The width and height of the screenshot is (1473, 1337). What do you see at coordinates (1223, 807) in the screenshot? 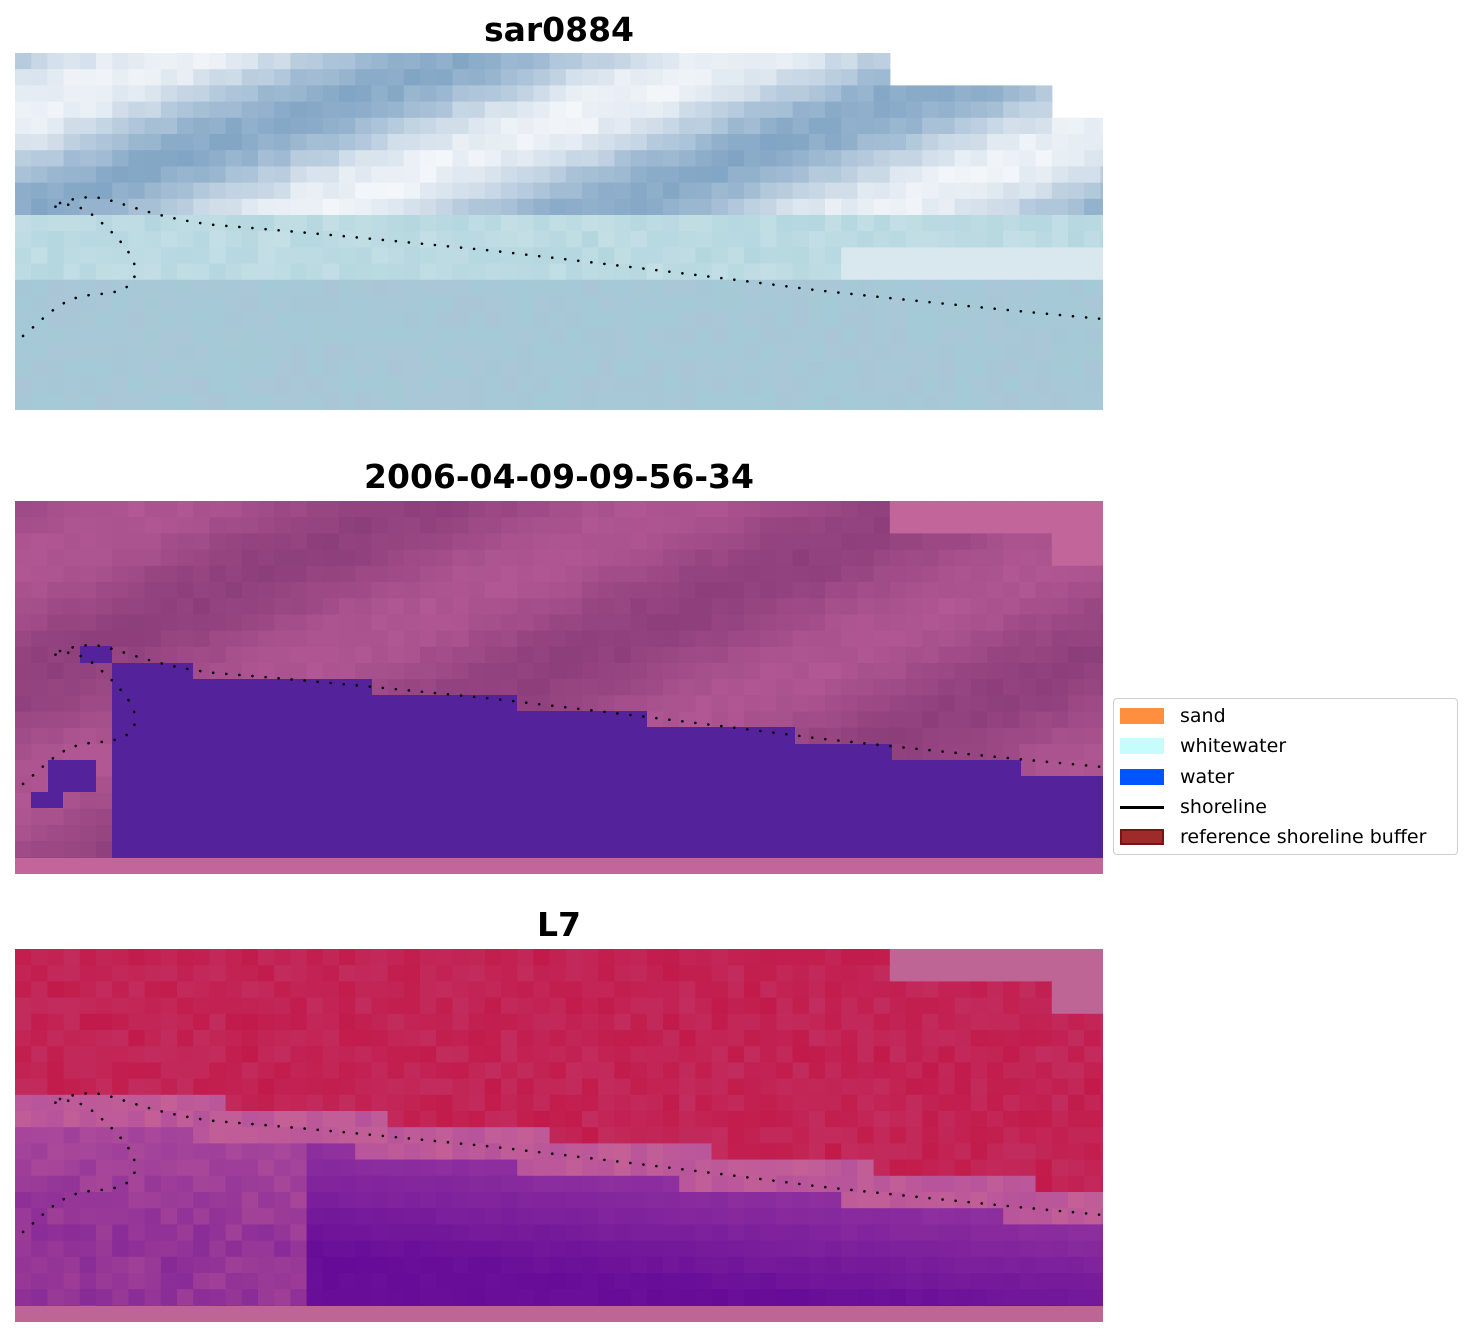
I see `legend-label-shoreline: shoreline` at bounding box center [1223, 807].